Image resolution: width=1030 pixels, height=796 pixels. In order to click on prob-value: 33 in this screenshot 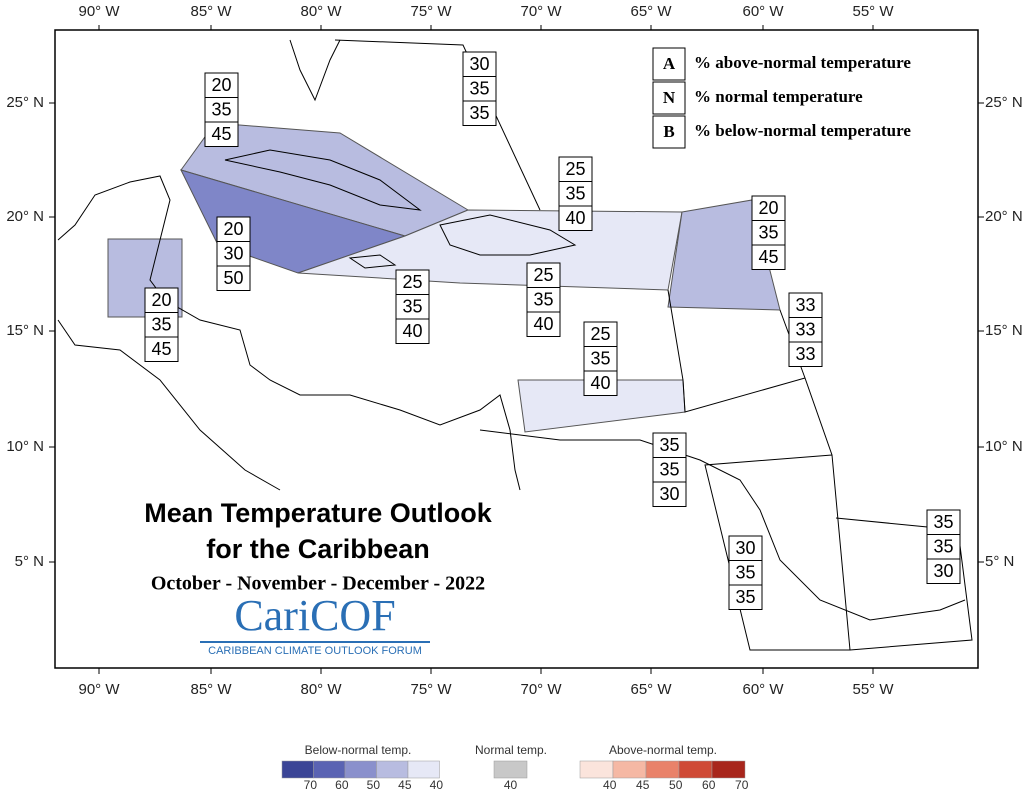, I will do `click(805, 329)`.